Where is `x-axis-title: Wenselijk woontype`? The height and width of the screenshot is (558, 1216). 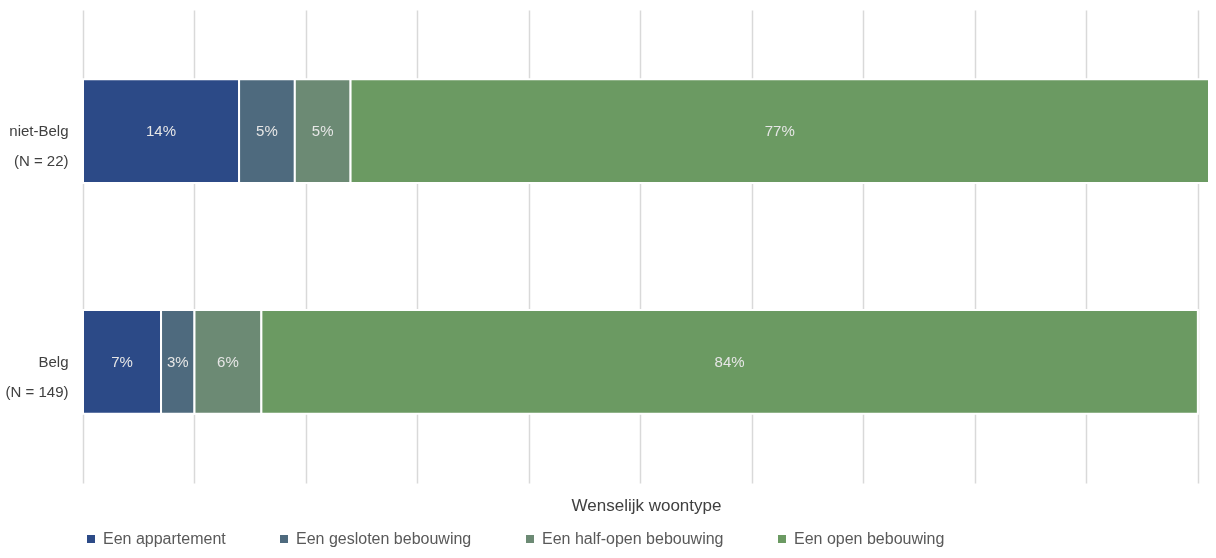 x-axis-title: Wenselijk woontype is located at coordinates (646, 505).